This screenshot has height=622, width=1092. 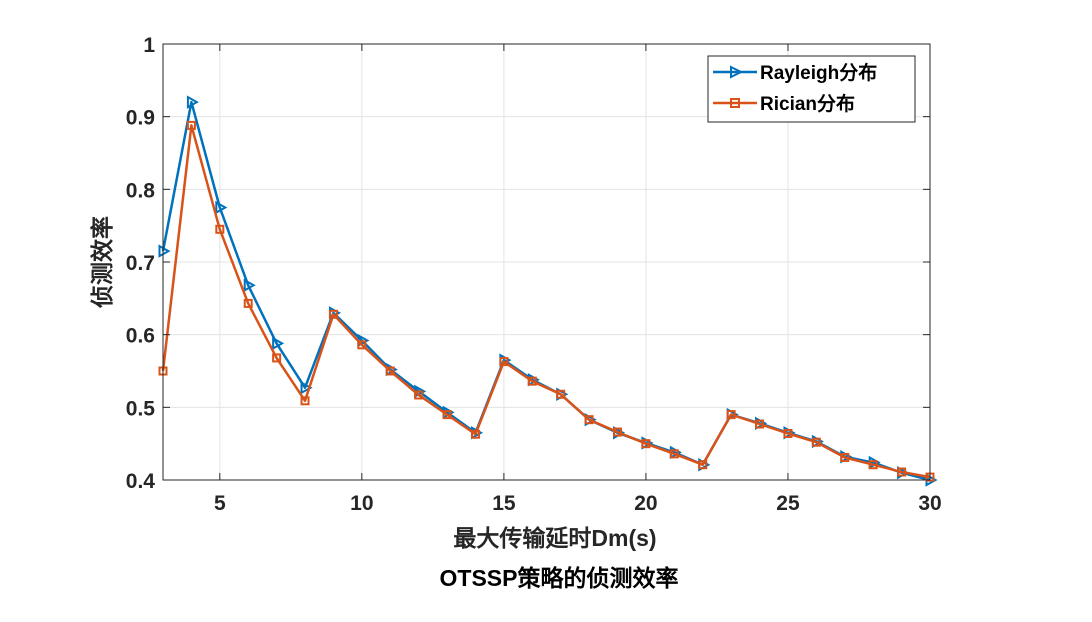 What do you see at coordinates (929, 503) in the screenshot?
I see `x-tick-label: 30` at bounding box center [929, 503].